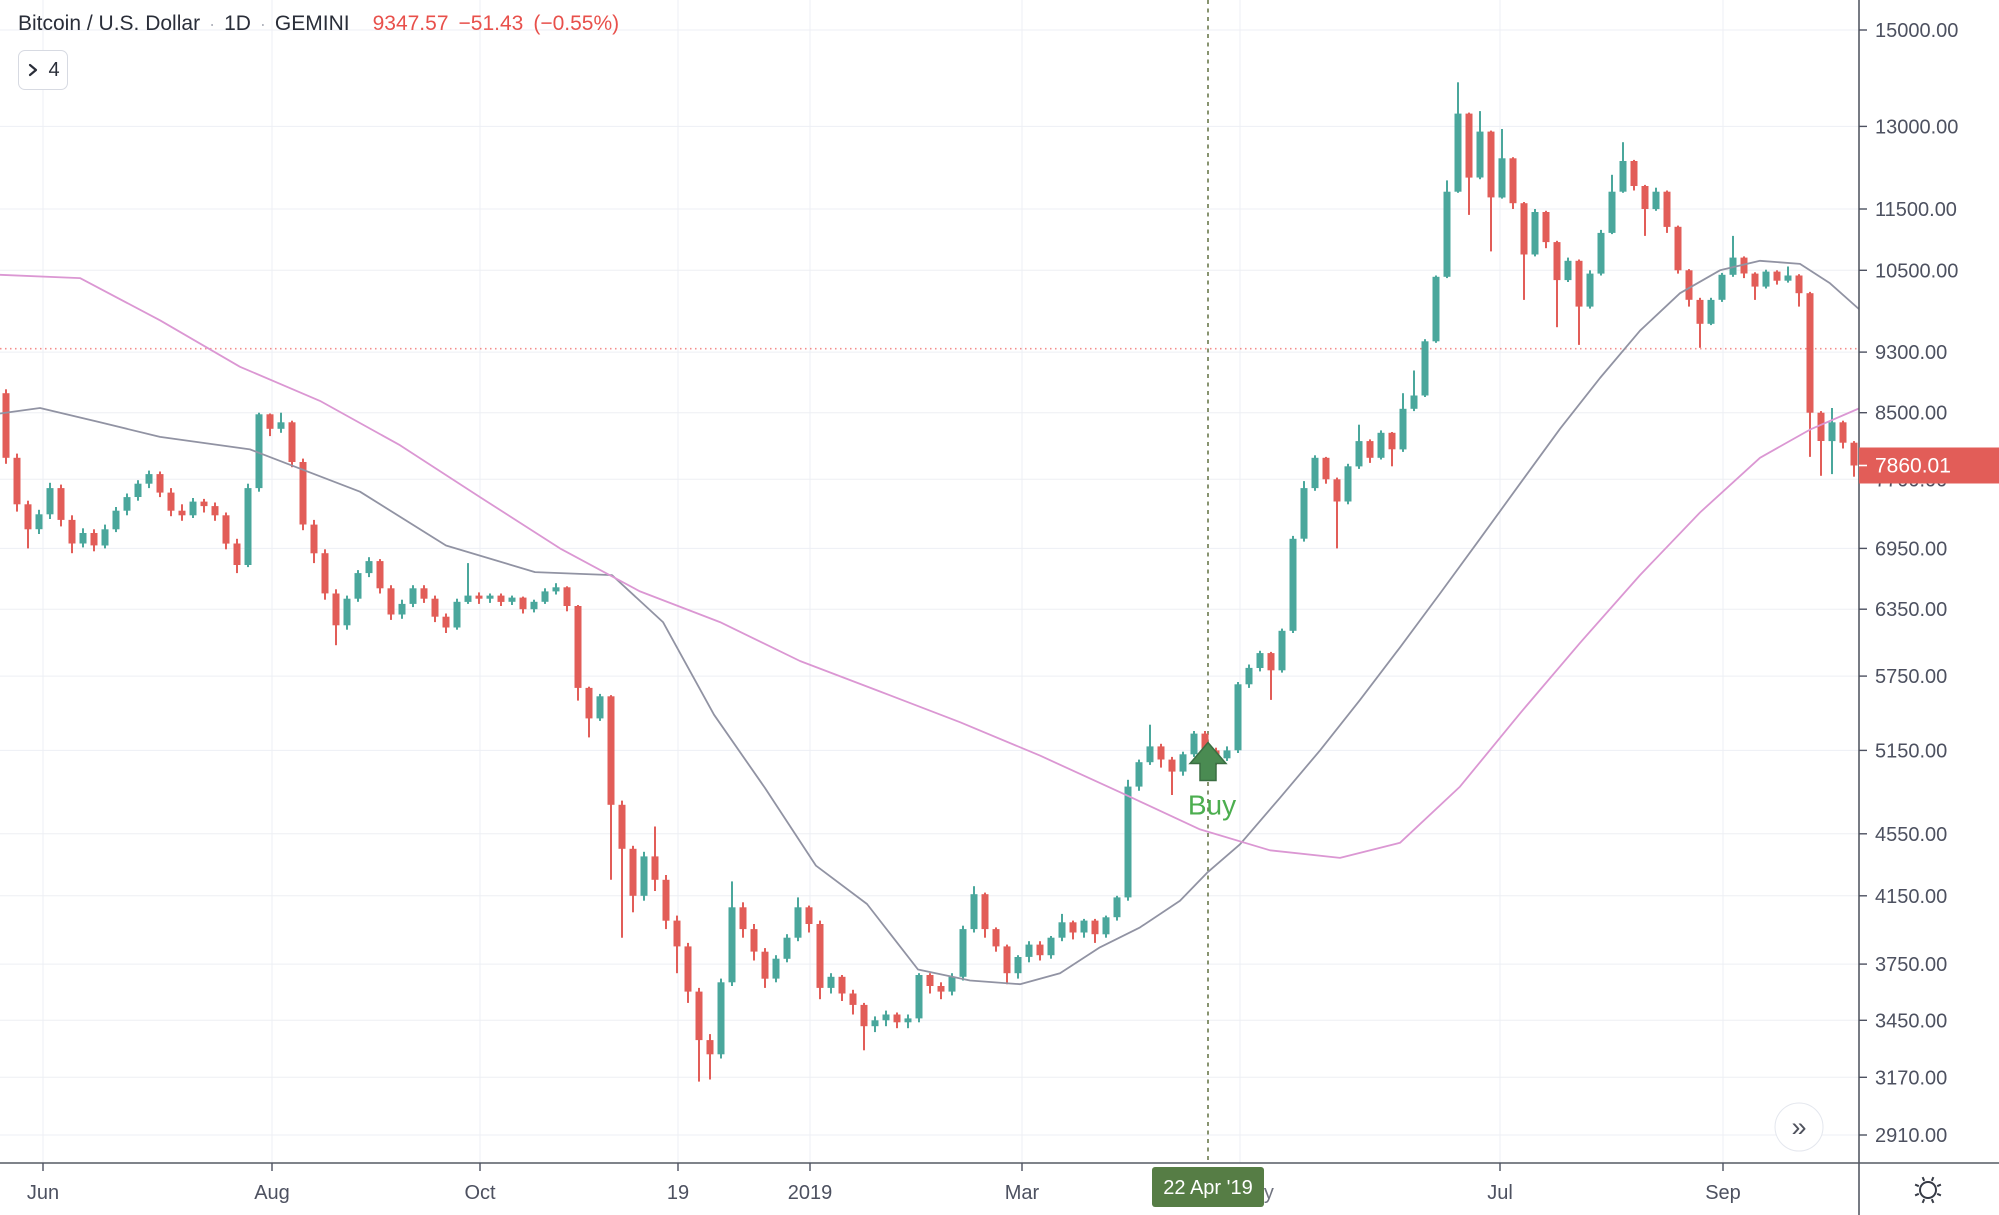 The width and height of the screenshot is (1999, 1215). What do you see at coordinates (1911, 1078) in the screenshot?
I see `svg-text: 3170.00` at bounding box center [1911, 1078].